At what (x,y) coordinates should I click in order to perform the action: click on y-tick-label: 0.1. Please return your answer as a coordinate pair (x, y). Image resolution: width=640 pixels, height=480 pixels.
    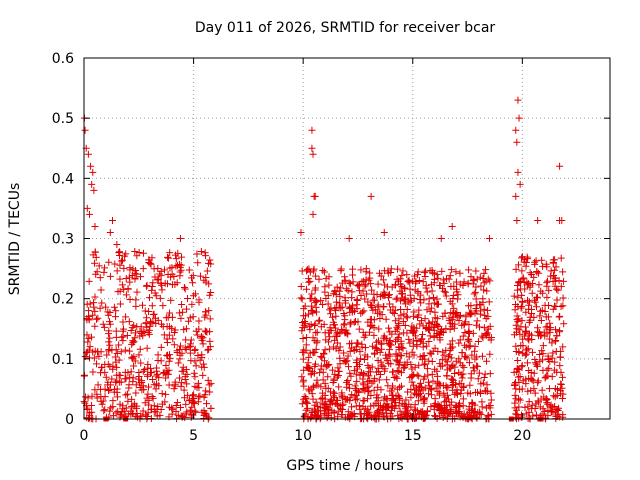
    Looking at the image, I should click on (63, 360).